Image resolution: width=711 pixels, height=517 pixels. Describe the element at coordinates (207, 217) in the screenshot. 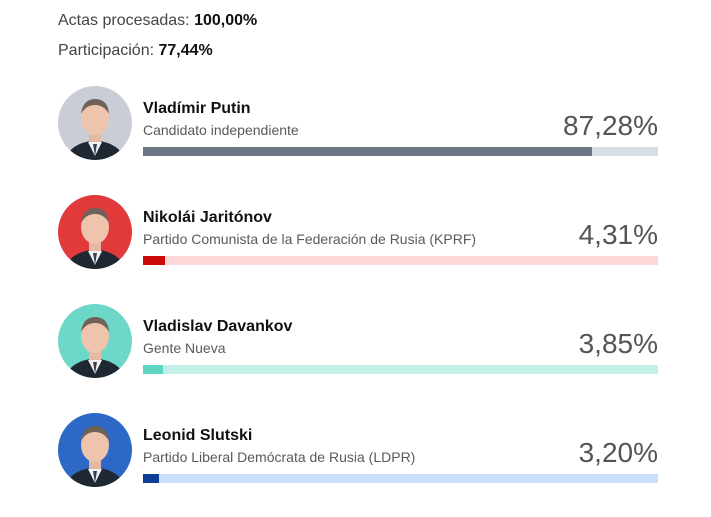

I see `candidate-name: Nikolái Jaritónov` at that location.